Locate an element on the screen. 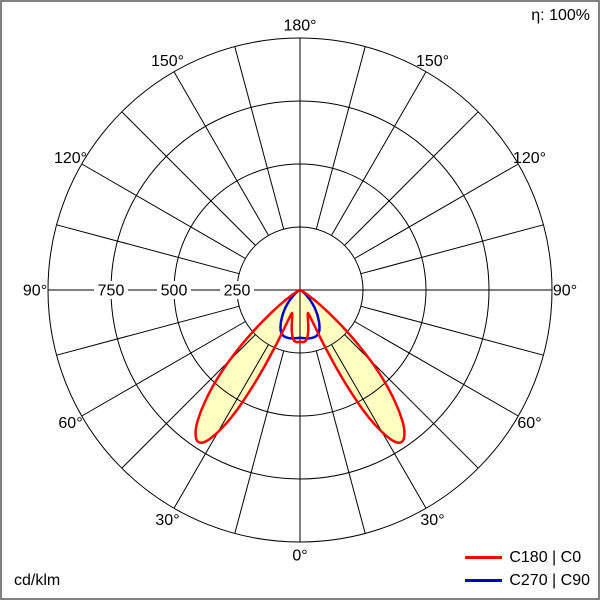 This screenshot has width=600, height=600. legend-item: C180 | C0 is located at coordinates (527, 557).